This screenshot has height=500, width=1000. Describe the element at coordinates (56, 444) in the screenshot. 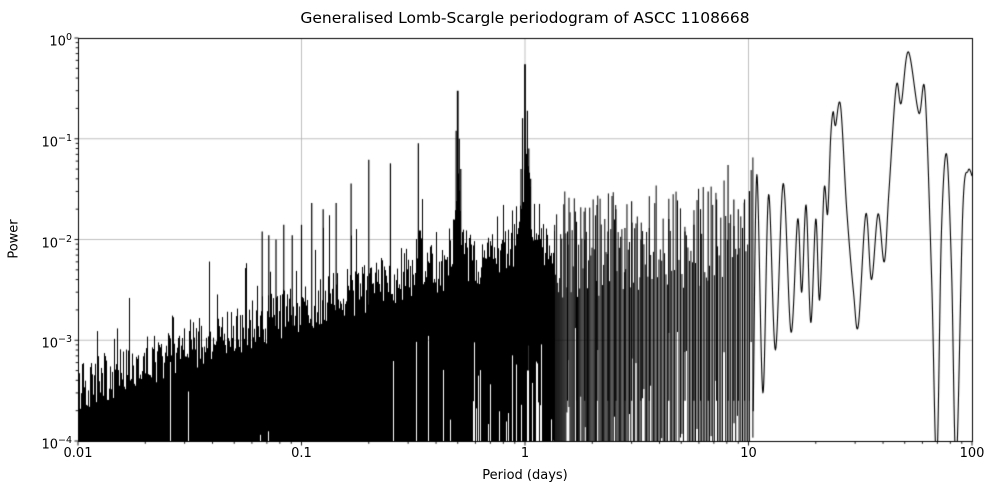

I see `y-tick-label: 10⁻⁴` at that location.